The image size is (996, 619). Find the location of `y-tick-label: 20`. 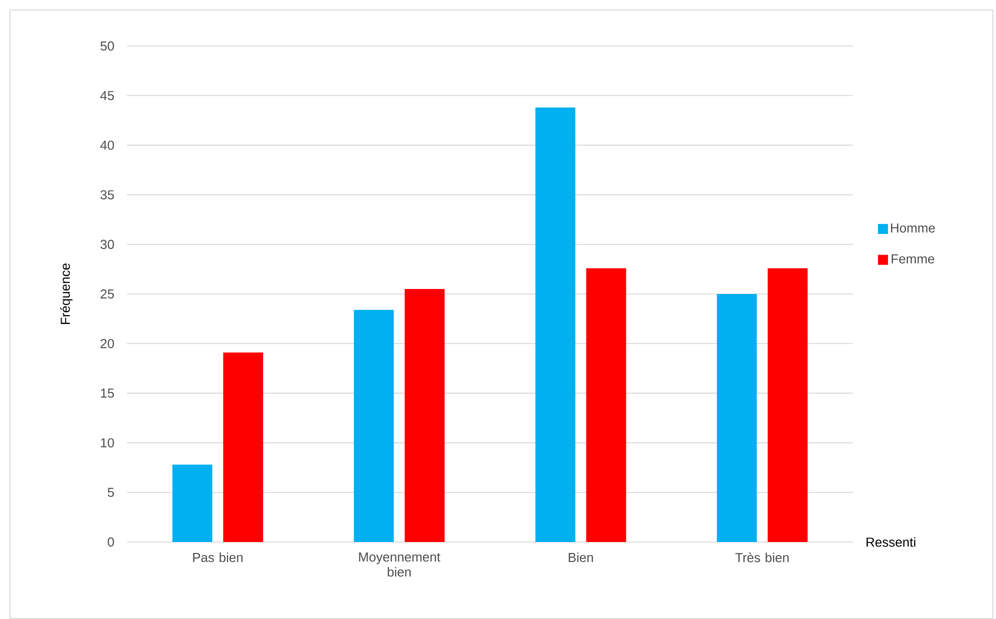

y-tick-label: 20 is located at coordinates (107, 343).